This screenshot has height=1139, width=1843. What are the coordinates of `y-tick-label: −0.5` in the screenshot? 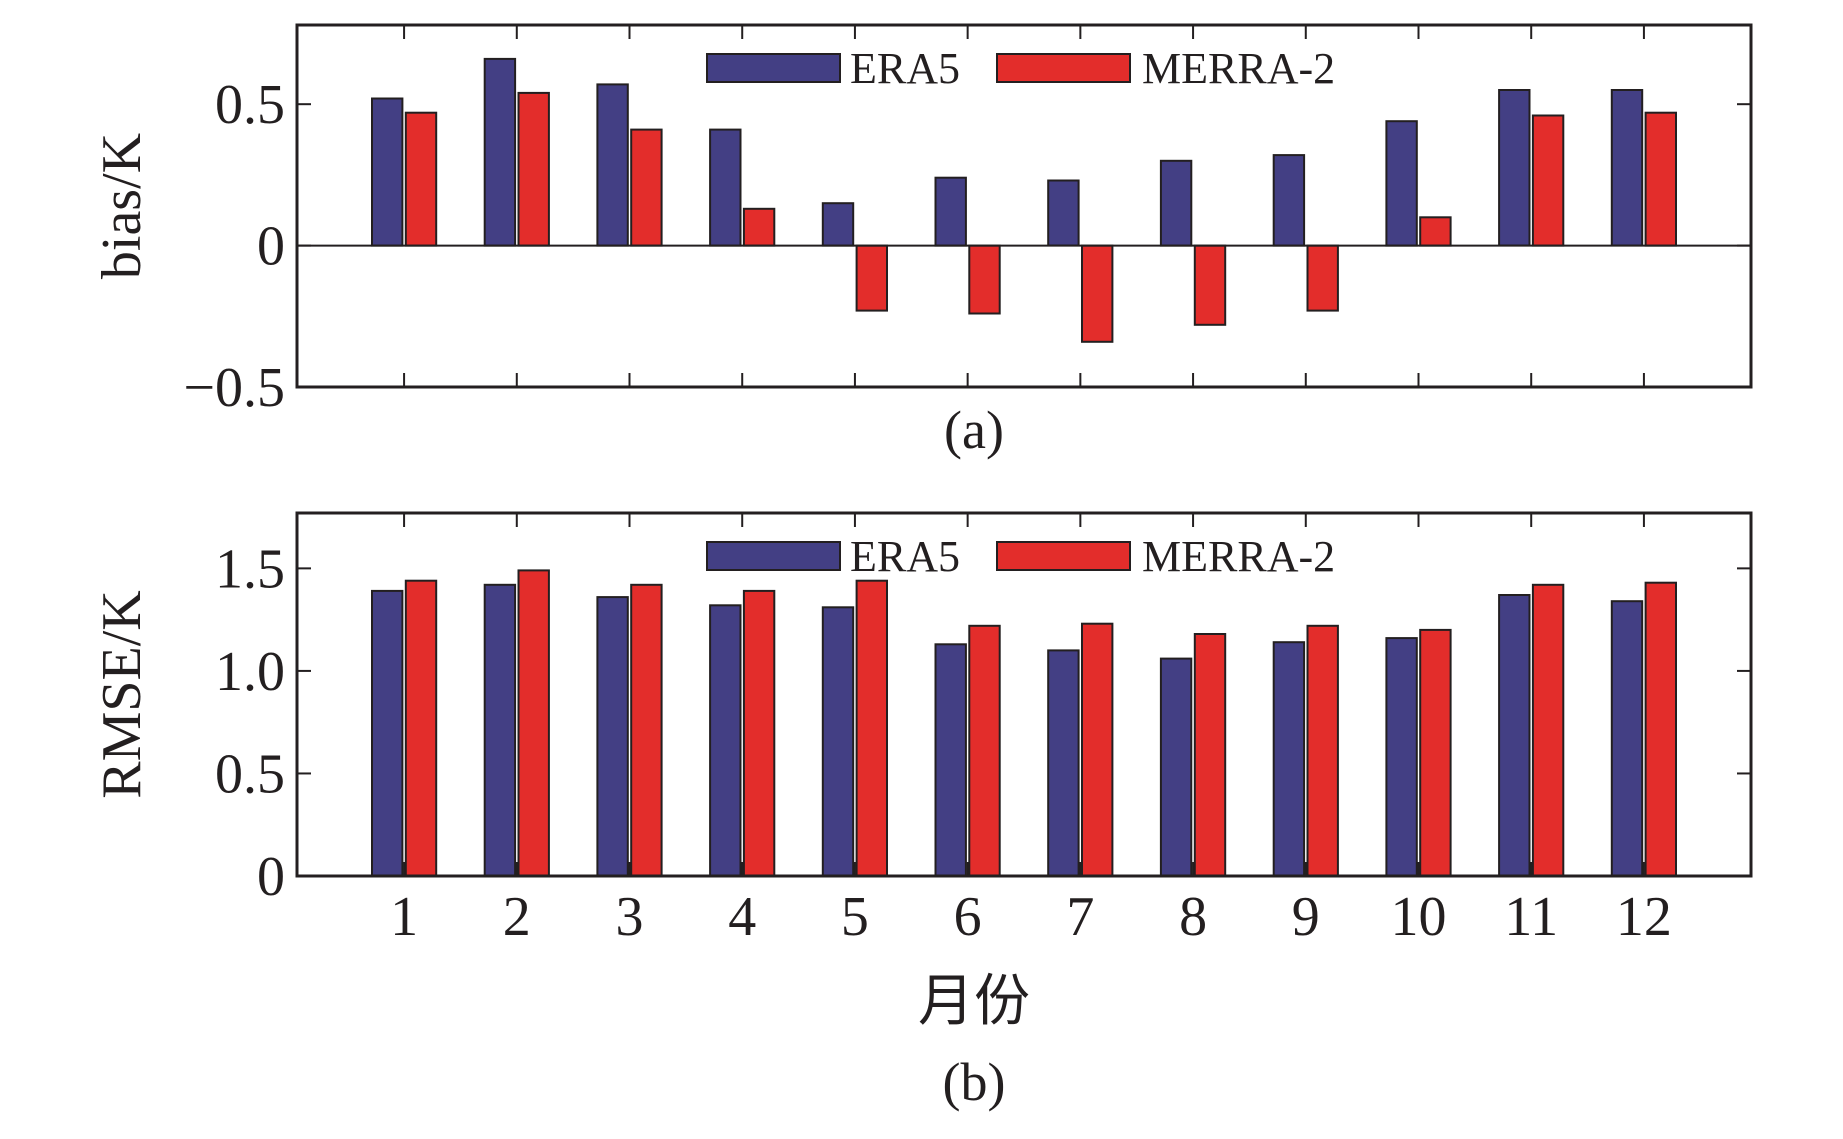 It's located at (234, 388).